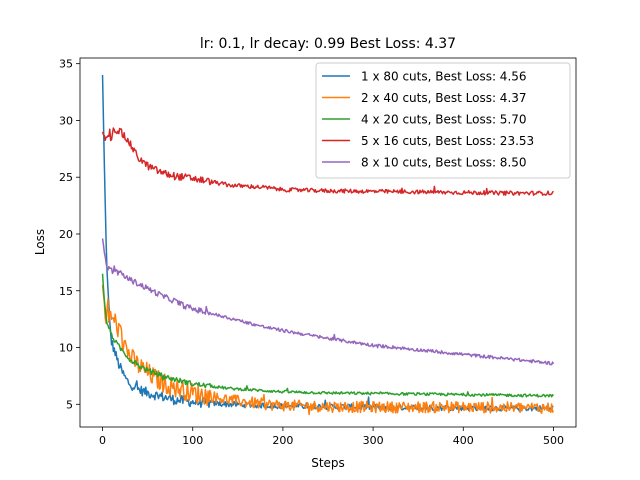  What do you see at coordinates (331, 437) in the screenshot?
I see `x-axis: 0 100 200 300 400 500` at bounding box center [331, 437].